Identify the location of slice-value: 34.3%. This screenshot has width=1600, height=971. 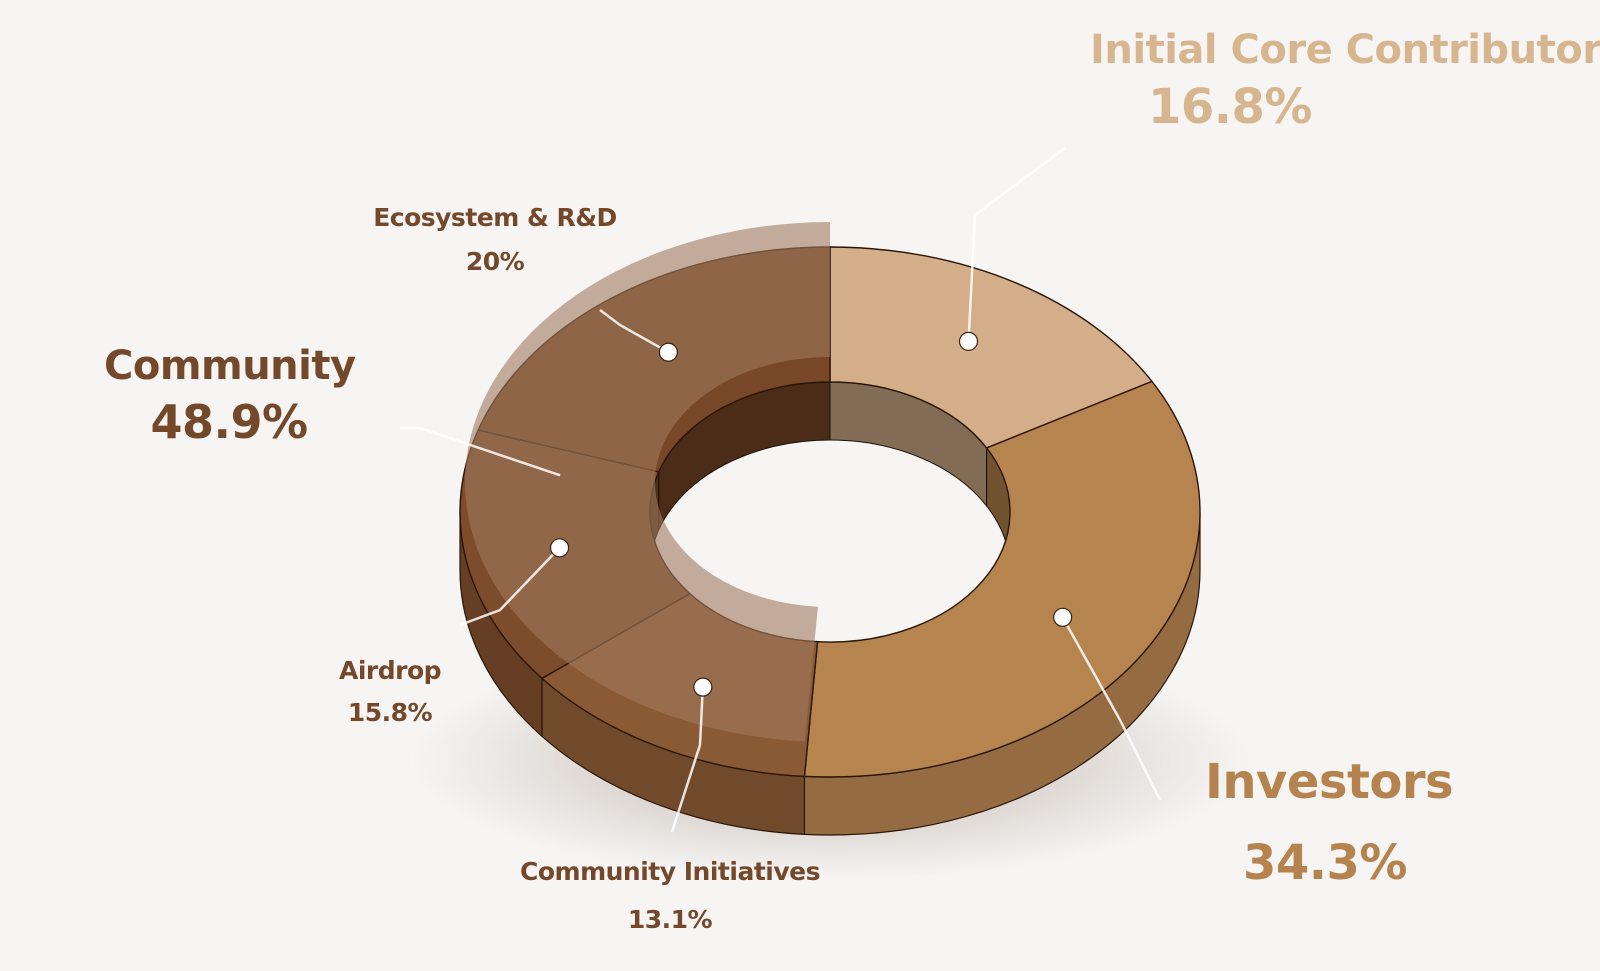
(1325, 863).